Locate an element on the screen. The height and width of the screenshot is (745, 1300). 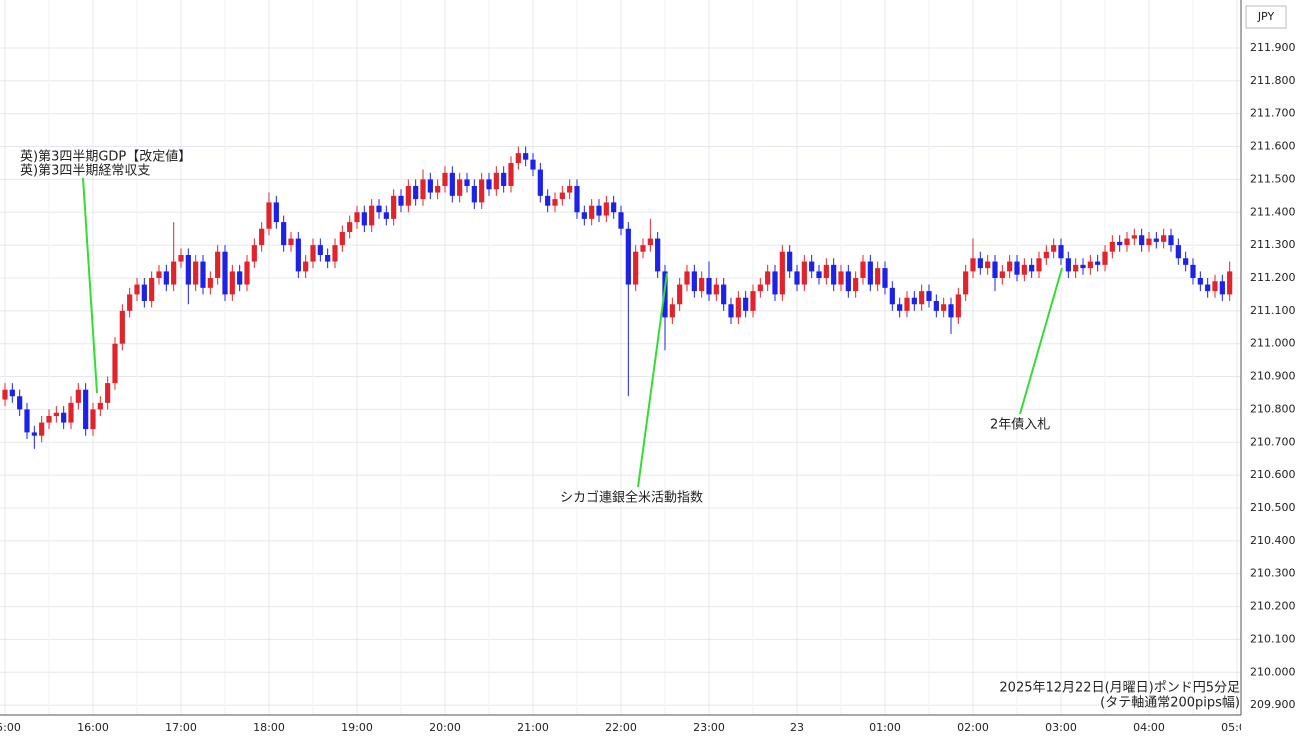
y-tick-label: 211.400 is located at coordinates (1273, 211).